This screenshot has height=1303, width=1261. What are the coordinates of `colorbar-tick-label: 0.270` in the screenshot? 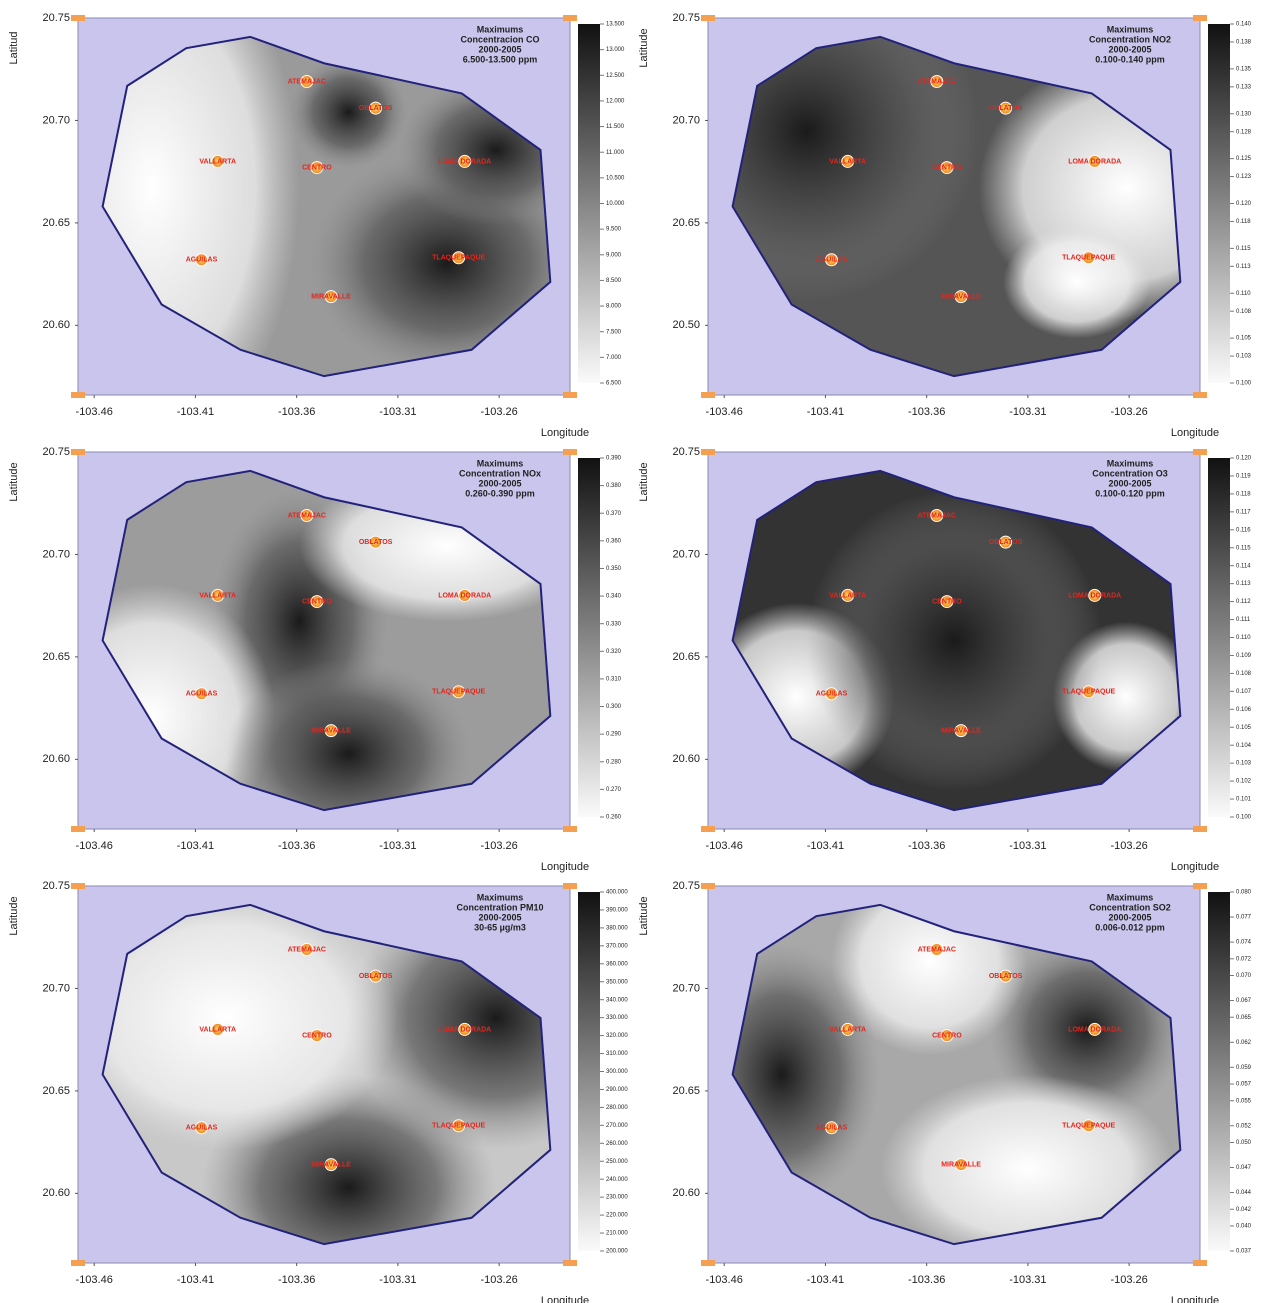 It's located at (614, 790).